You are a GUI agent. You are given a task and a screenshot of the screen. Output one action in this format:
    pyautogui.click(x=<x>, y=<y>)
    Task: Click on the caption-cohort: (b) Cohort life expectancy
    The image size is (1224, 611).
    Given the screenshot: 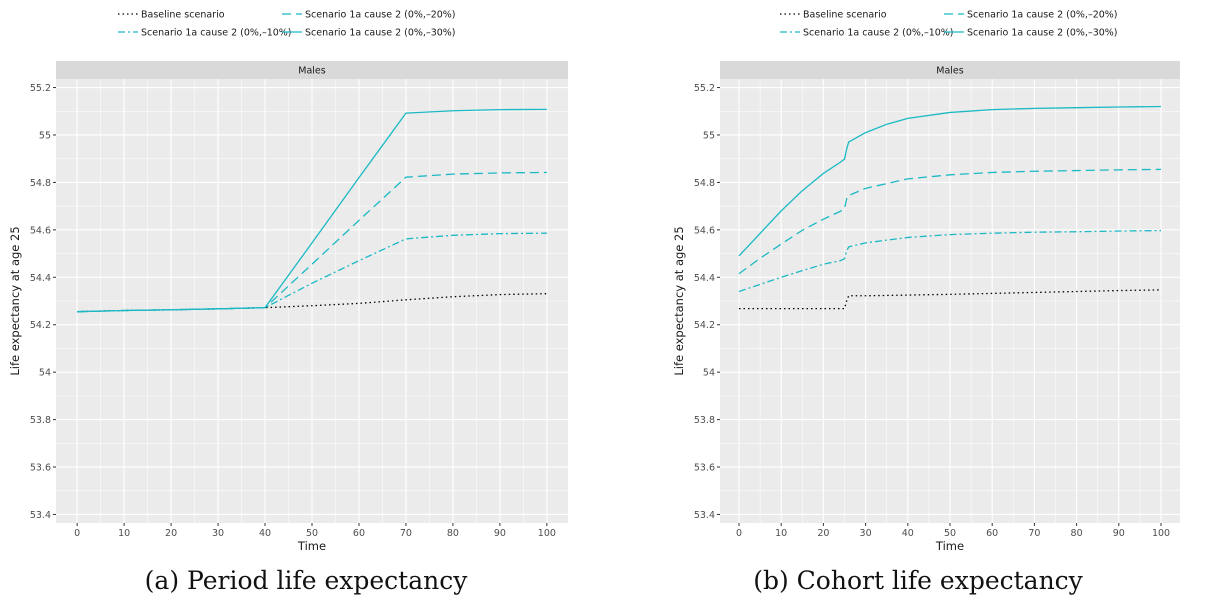 What is the action you would take?
    pyautogui.click(x=918, y=580)
    